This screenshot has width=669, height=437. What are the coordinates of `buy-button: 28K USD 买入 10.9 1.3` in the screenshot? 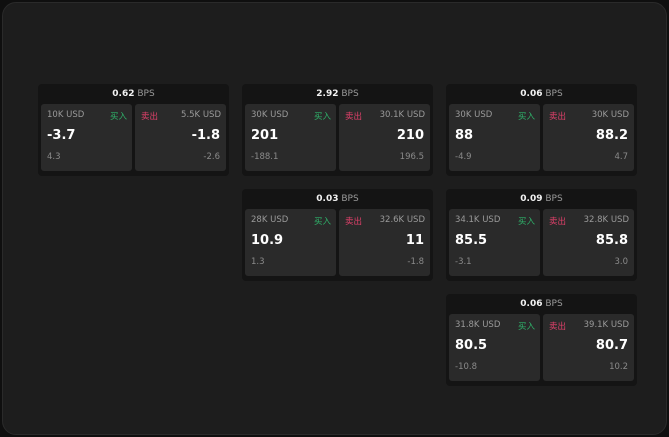 It's located at (290, 242).